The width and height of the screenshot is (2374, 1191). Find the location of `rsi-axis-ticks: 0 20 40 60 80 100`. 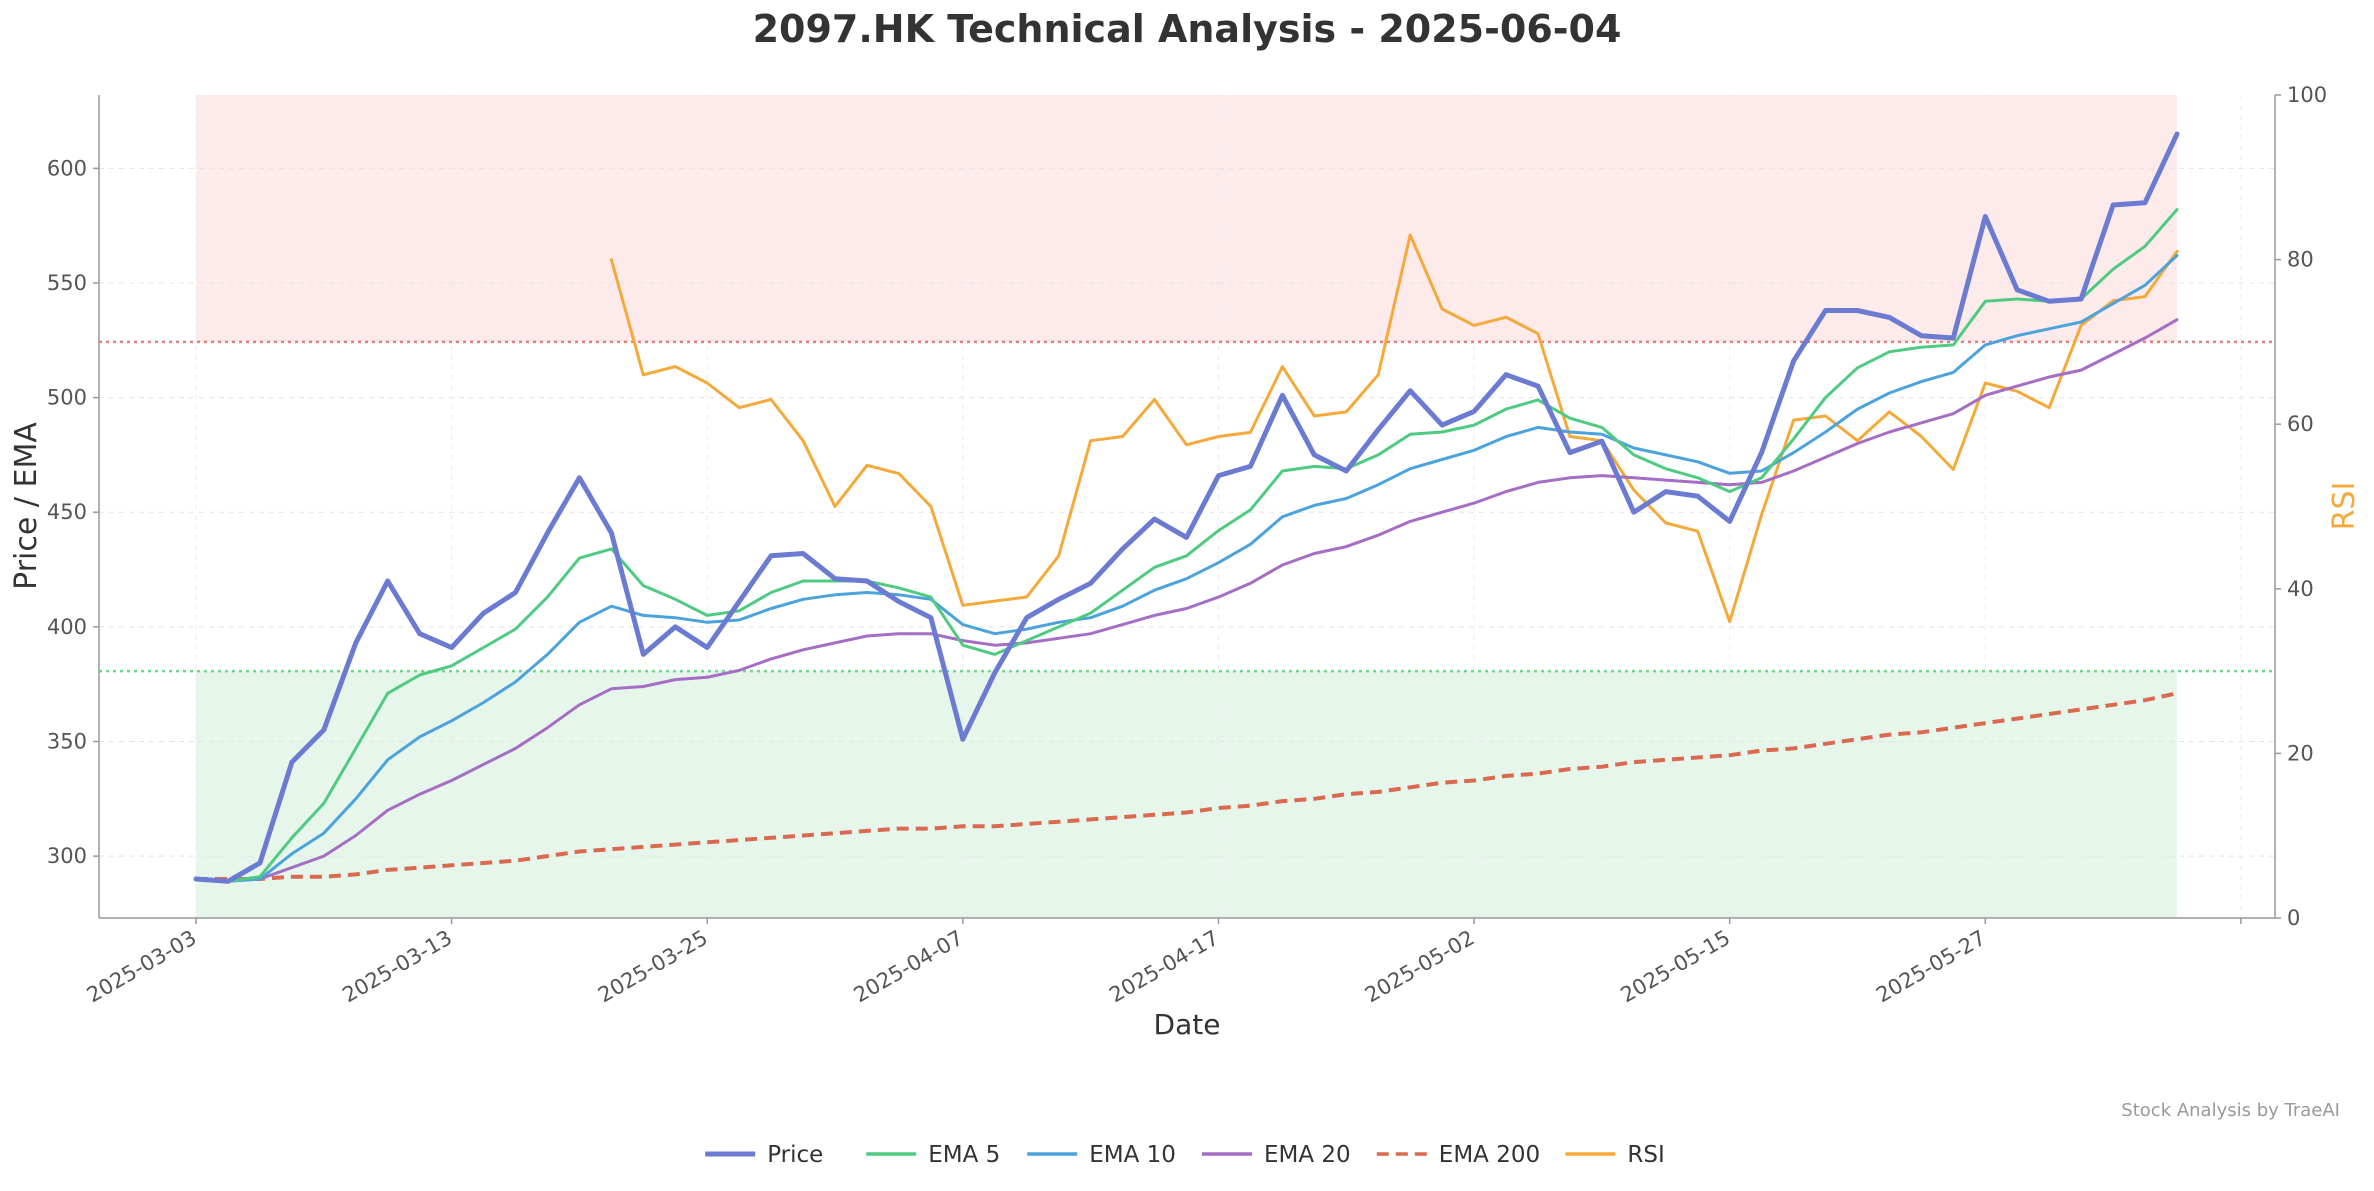

rsi-axis-ticks: 0 20 40 60 80 100 is located at coordinates (2301, 506).